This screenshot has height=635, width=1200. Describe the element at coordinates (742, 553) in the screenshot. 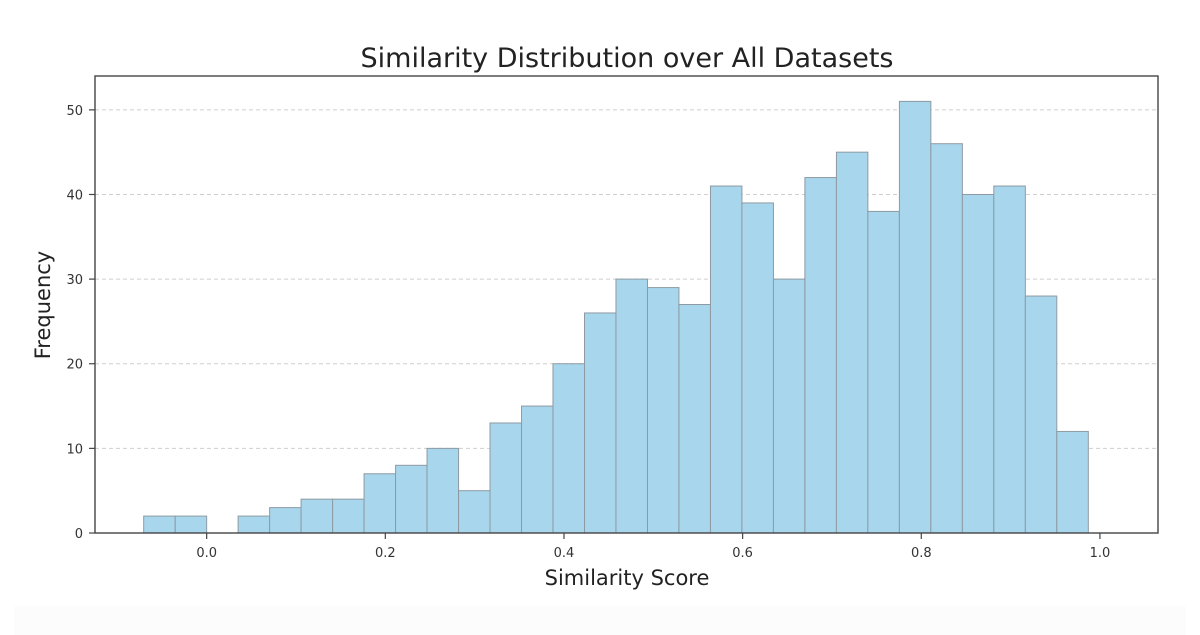

I see `x-tick-label: 0.6` at that location.